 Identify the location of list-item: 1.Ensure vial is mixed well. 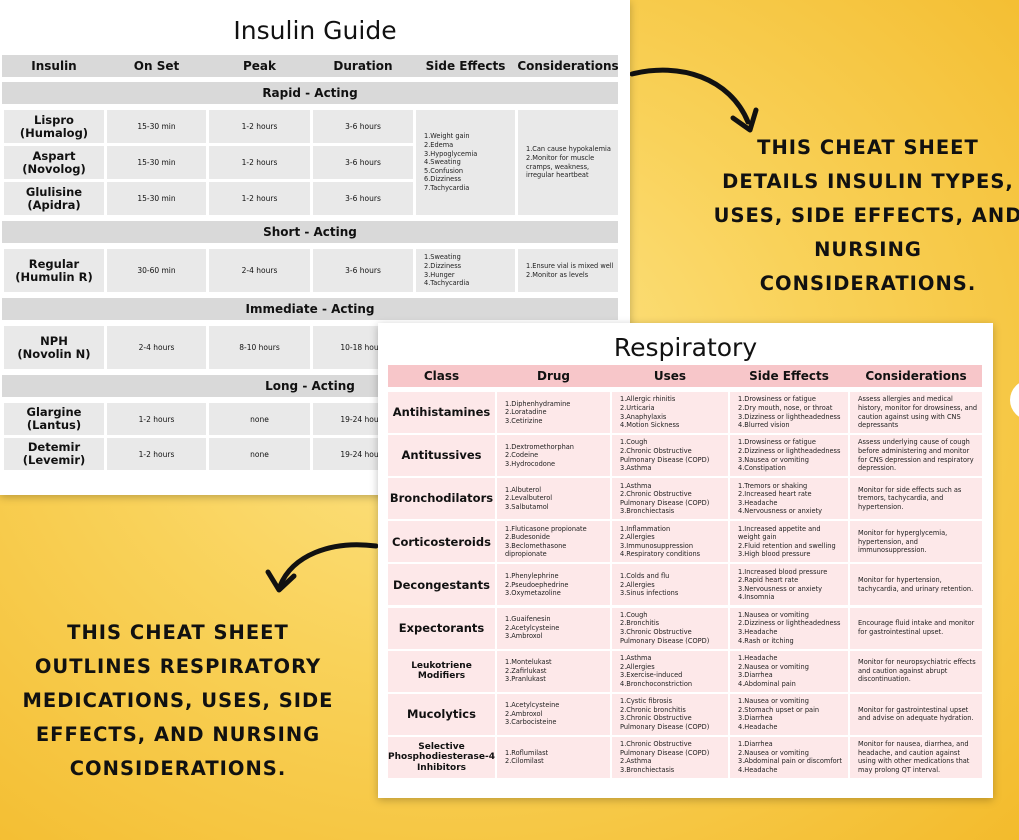
(570, 265).